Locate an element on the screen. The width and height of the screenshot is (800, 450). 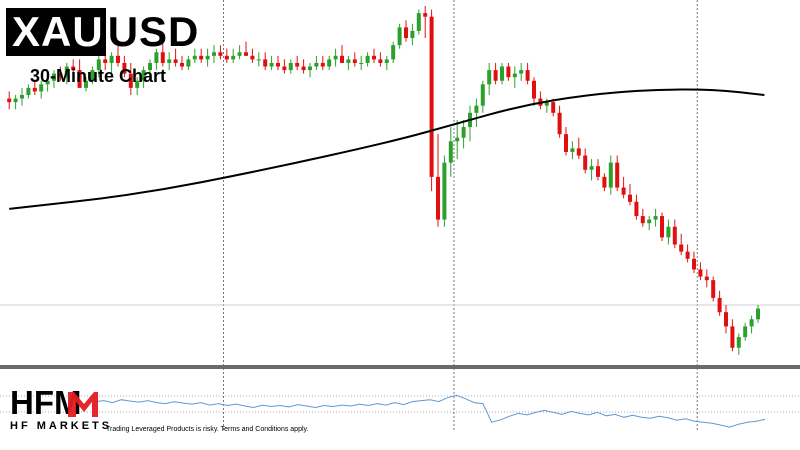
hfm-logo: HFM is located at coordinates (54, 402).